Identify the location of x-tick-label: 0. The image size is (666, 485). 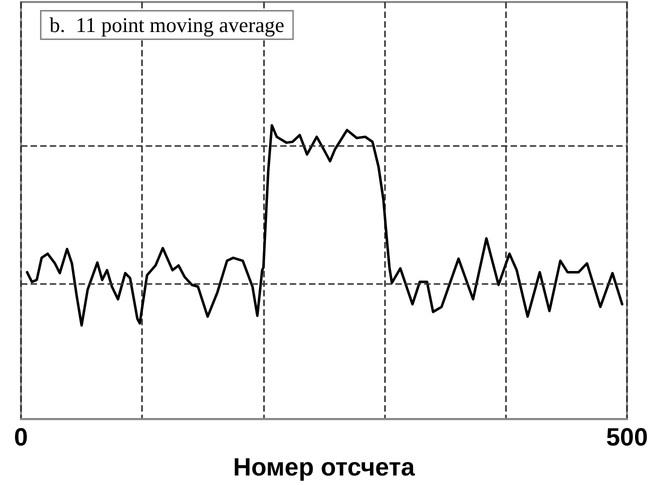
(21, 438).